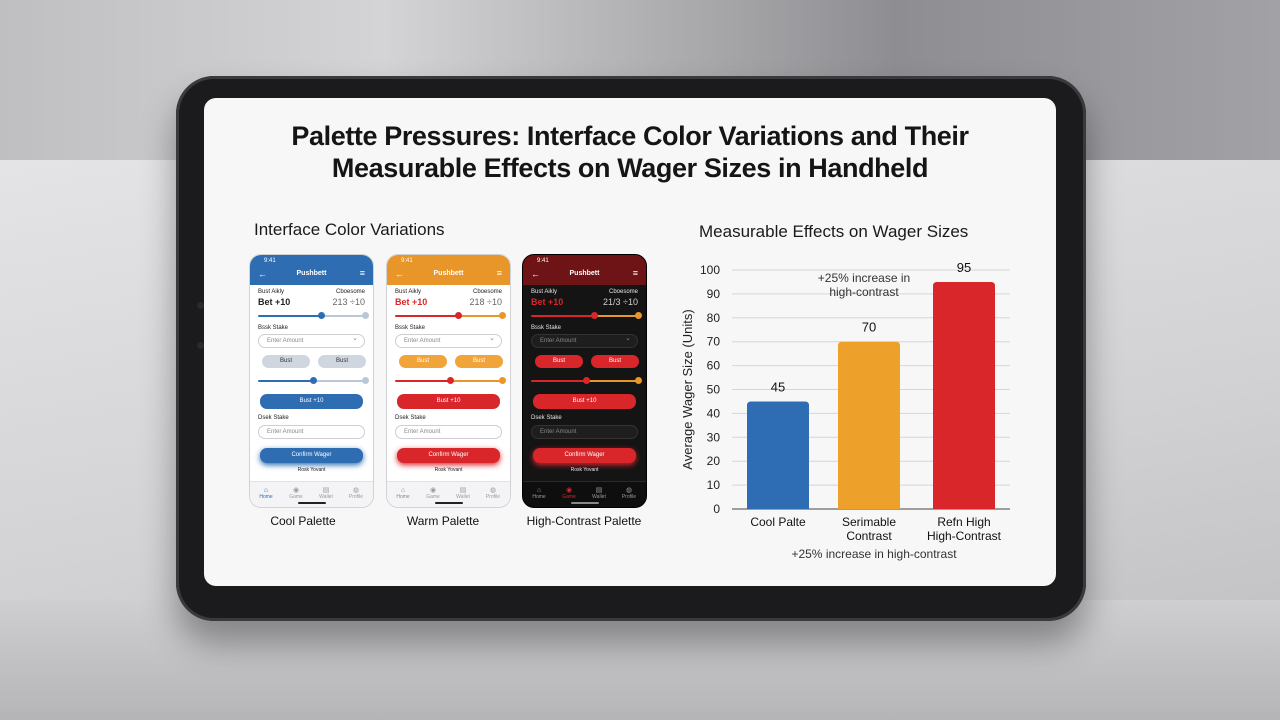  Describe the element at coordinates (629, 490) in the screenshot. I see `profile-icon: ◍` at that location.